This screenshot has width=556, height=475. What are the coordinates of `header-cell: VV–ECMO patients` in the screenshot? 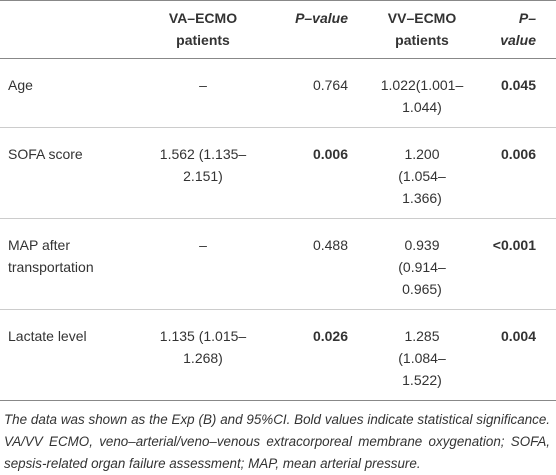 It's located at (422, 29).